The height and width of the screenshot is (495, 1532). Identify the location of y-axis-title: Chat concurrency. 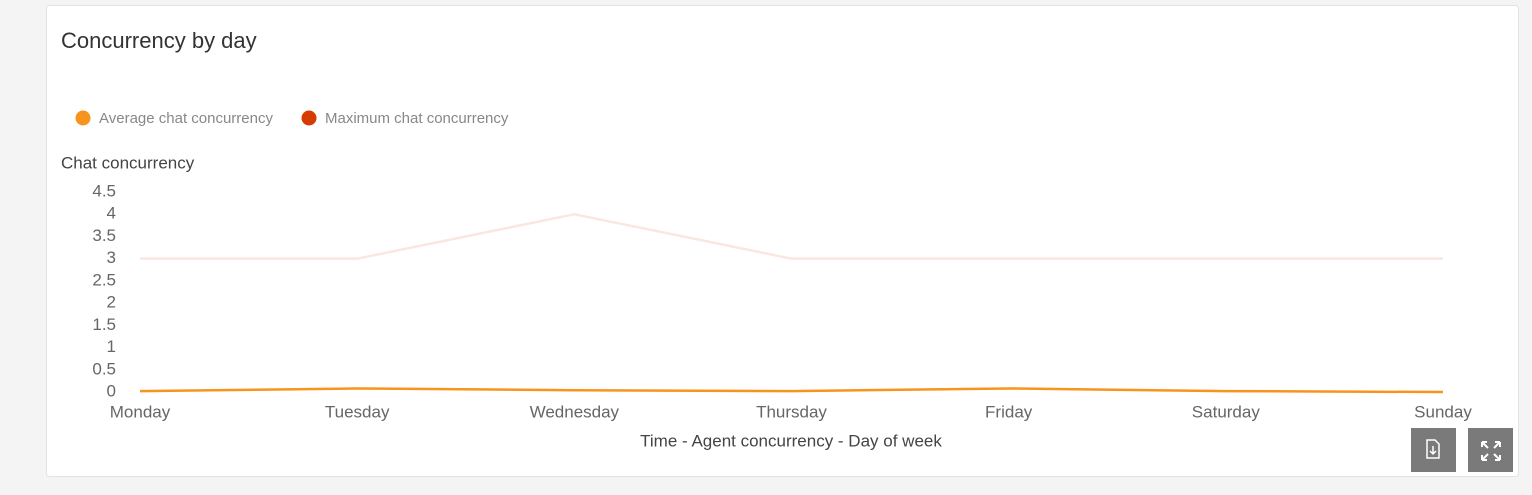
(128, 162).